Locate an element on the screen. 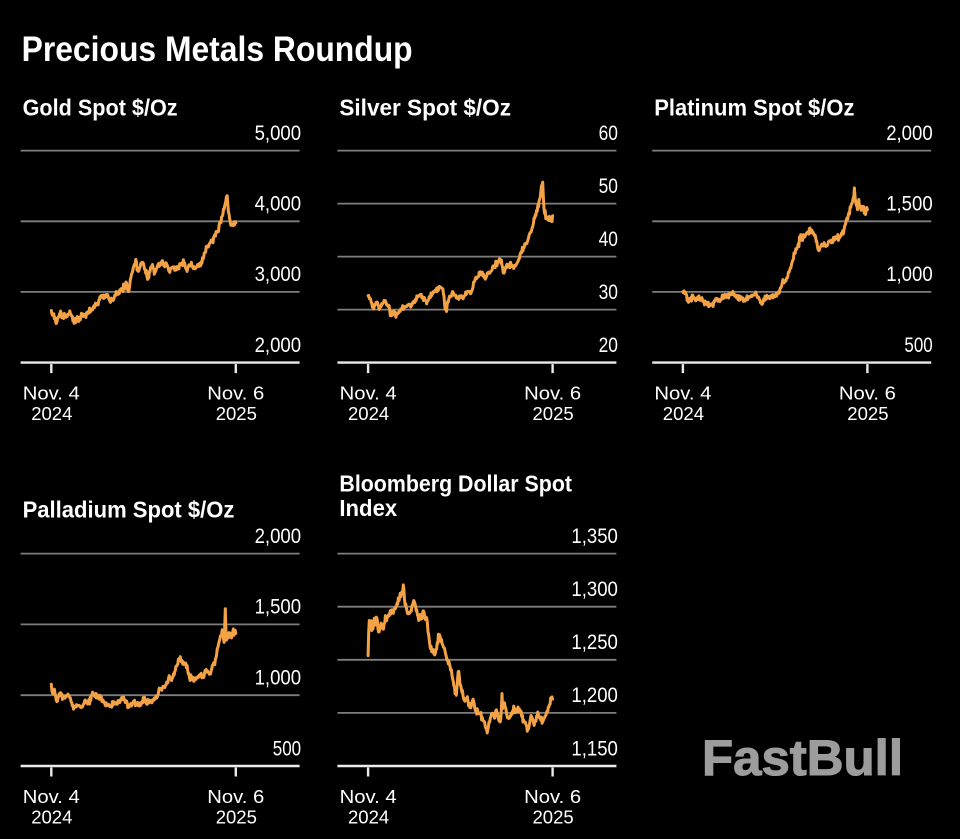  svg-text: 1,200 is located at coordinates (594, 695).